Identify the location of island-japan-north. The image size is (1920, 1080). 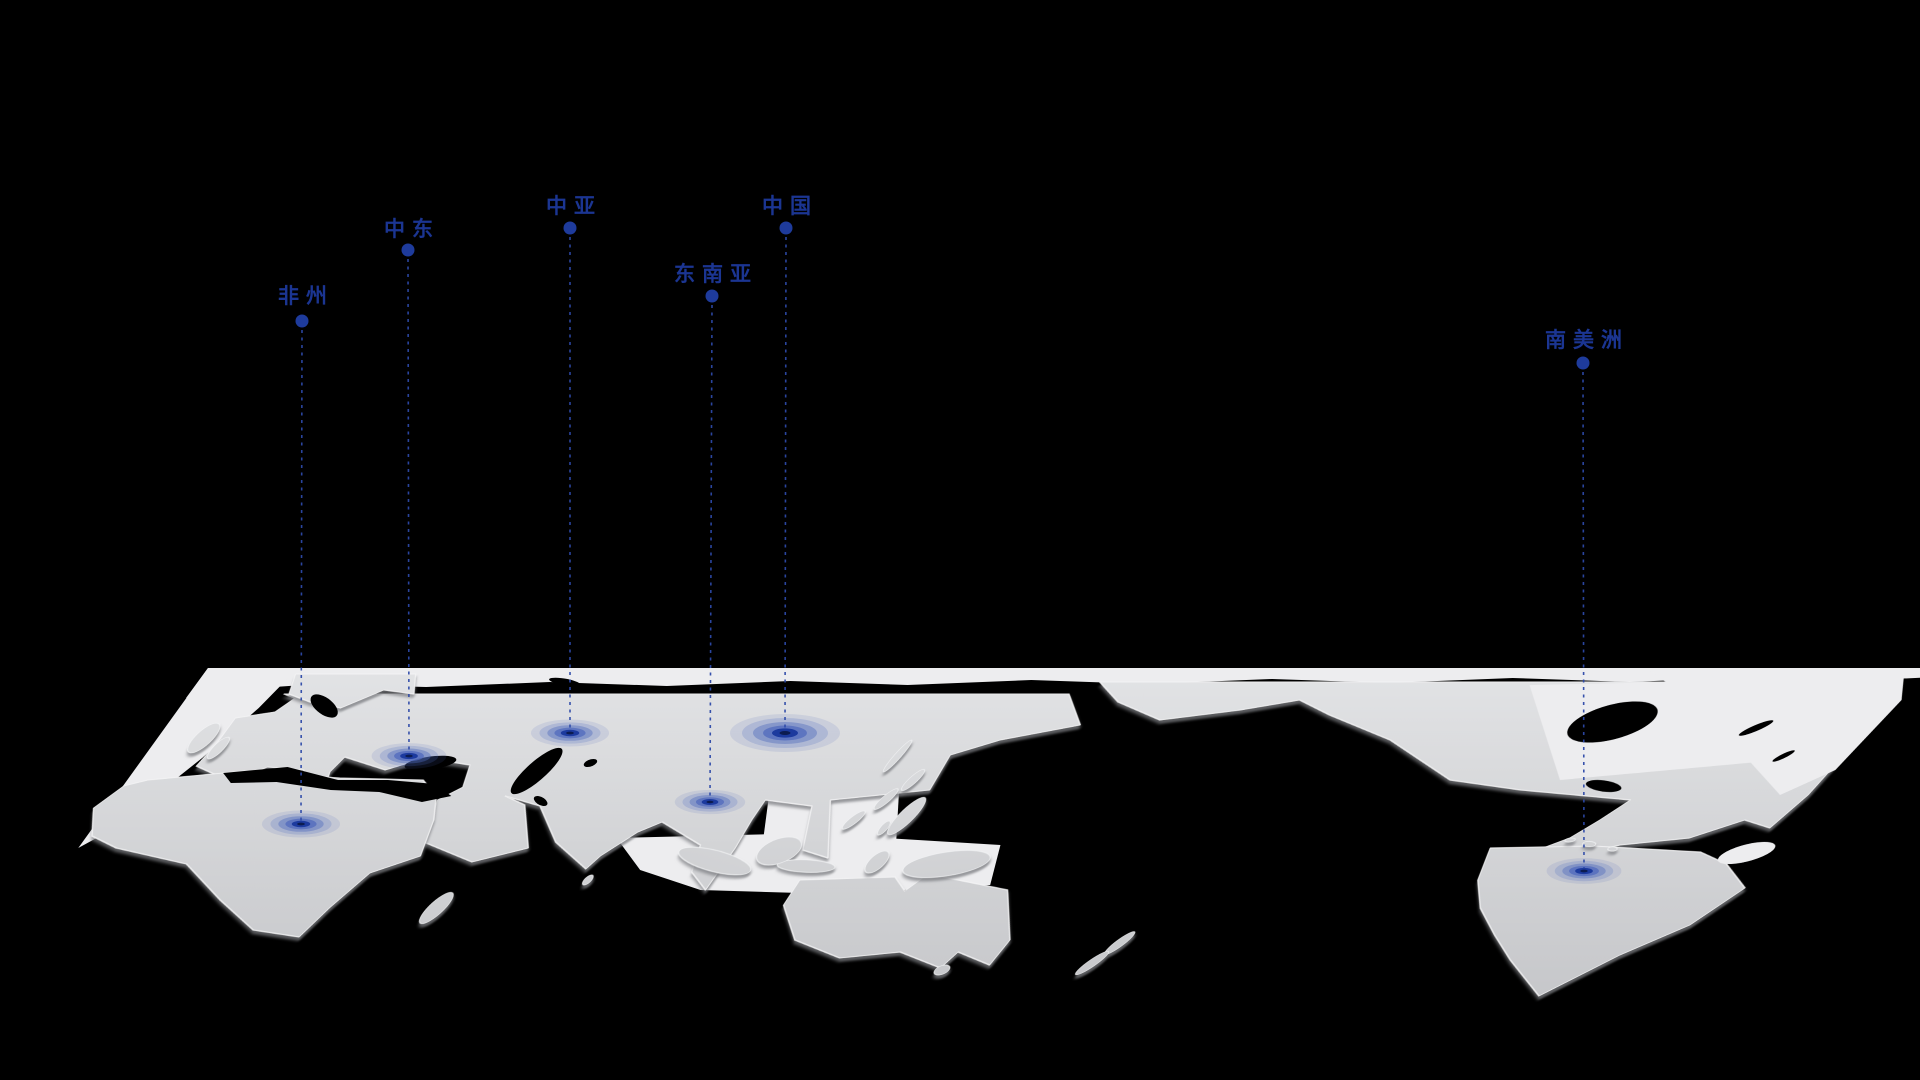
(913, 780).